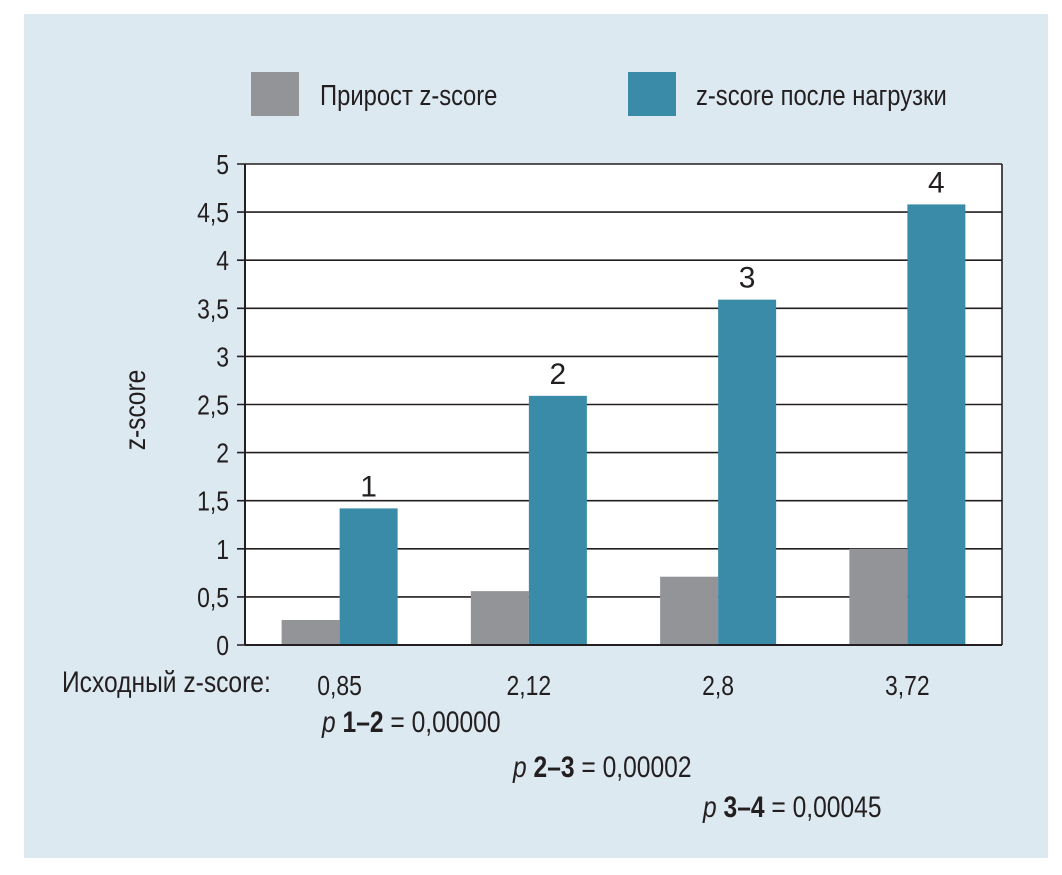 This screenshot has height=875, width=1062. I want to click on y-tick-label: 3, so click(222, 357).